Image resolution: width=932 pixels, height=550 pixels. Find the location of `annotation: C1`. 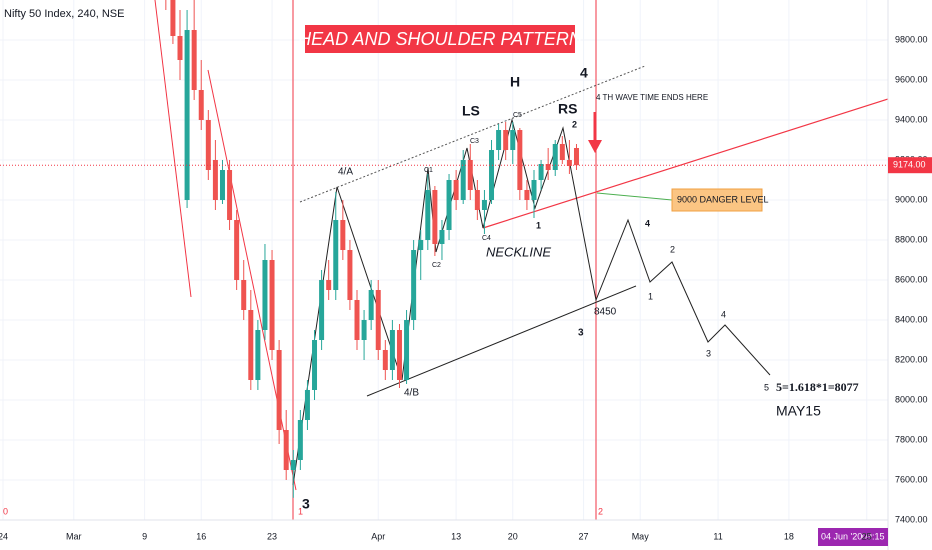

annotation: C1 is located at coordinates (428, 170).